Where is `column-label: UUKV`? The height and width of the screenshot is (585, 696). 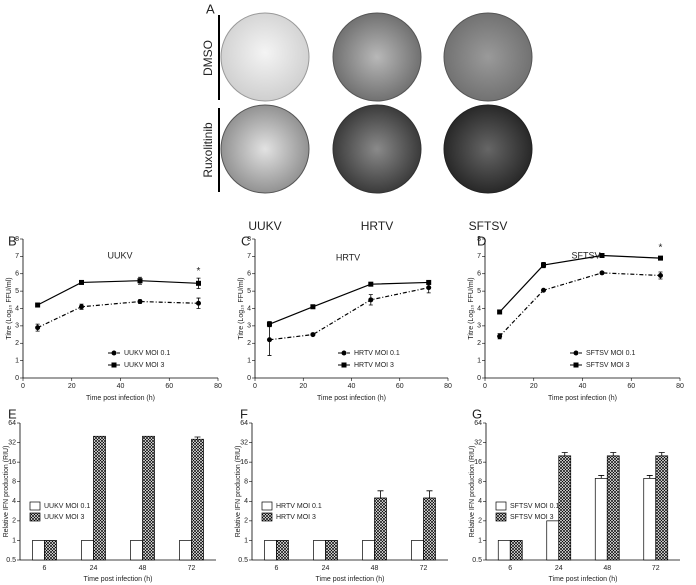
column-label: UUKV is located at coordinates (264, 226).